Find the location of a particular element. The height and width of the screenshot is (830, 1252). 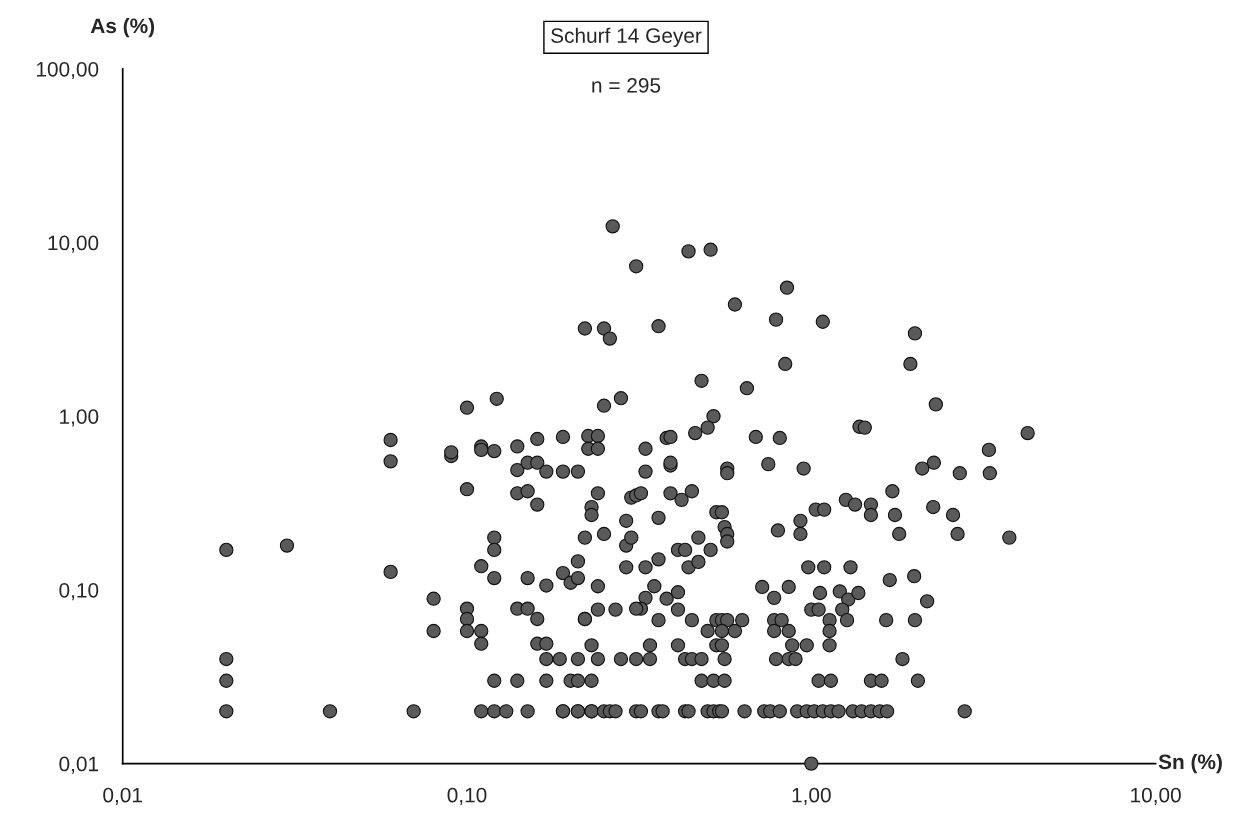

y-tick-label: 100,00 is located at coordinates (67, 70).